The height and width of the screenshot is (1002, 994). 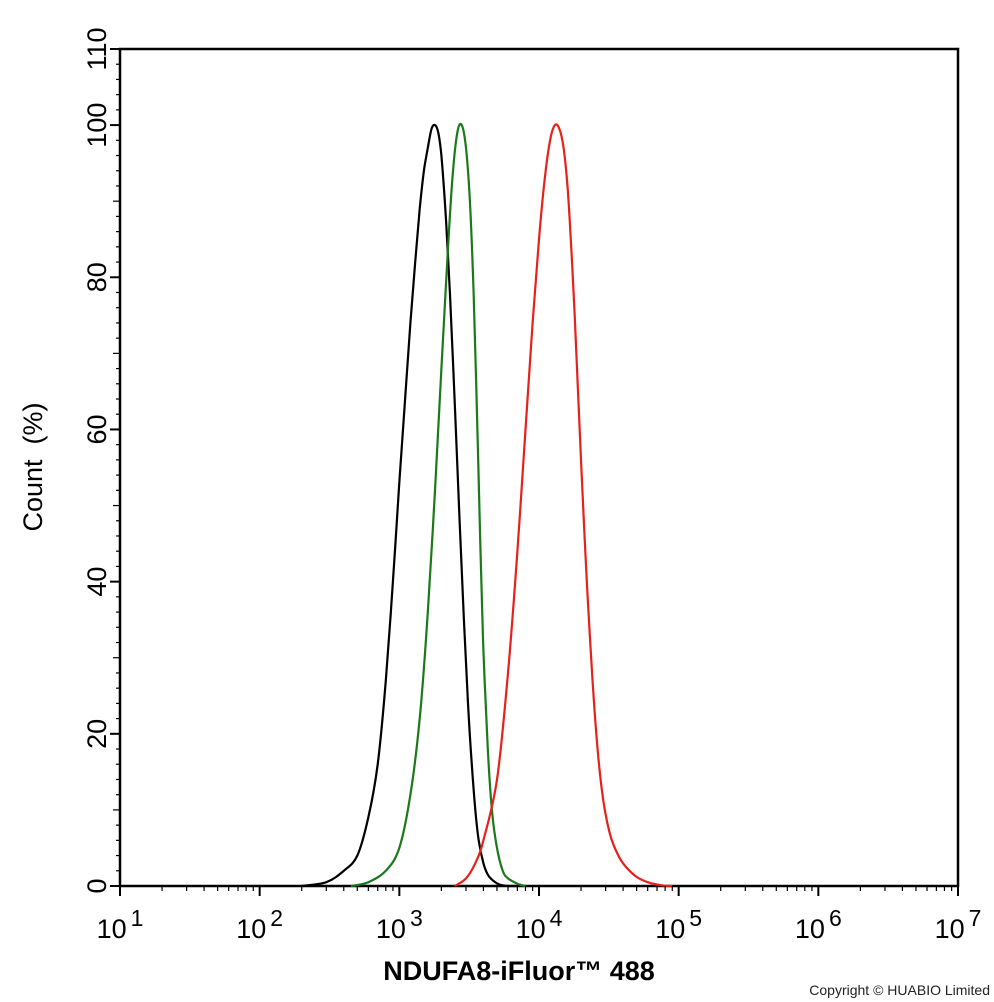 I want to click on y-tick-label: 60, so click(x=97, y=429).